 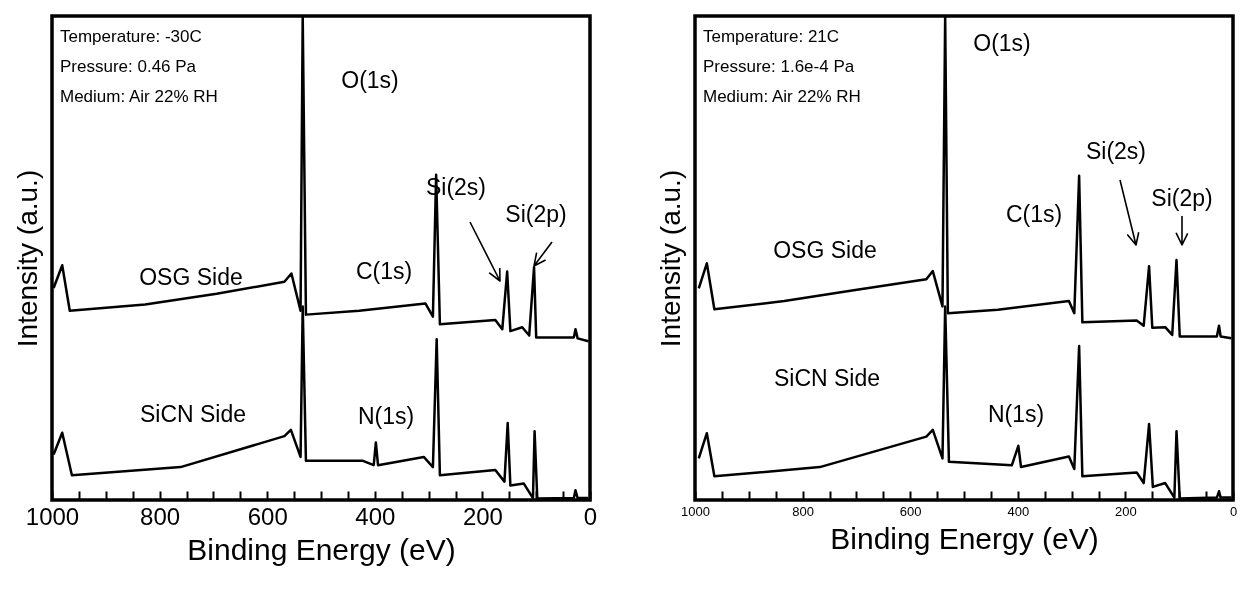 I want to click on annotation: Si(2s), so click(x=1116, y=151).